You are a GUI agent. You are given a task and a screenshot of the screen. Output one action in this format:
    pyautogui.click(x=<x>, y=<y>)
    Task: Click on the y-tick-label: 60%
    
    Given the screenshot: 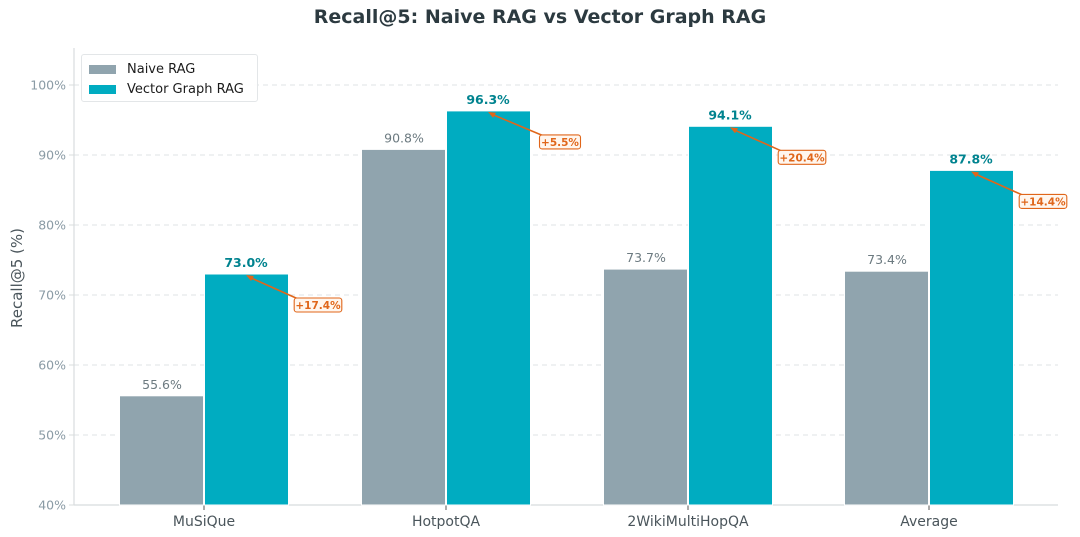 What is the action you would take?
    pyautogui.click(x=52, y=365)
    